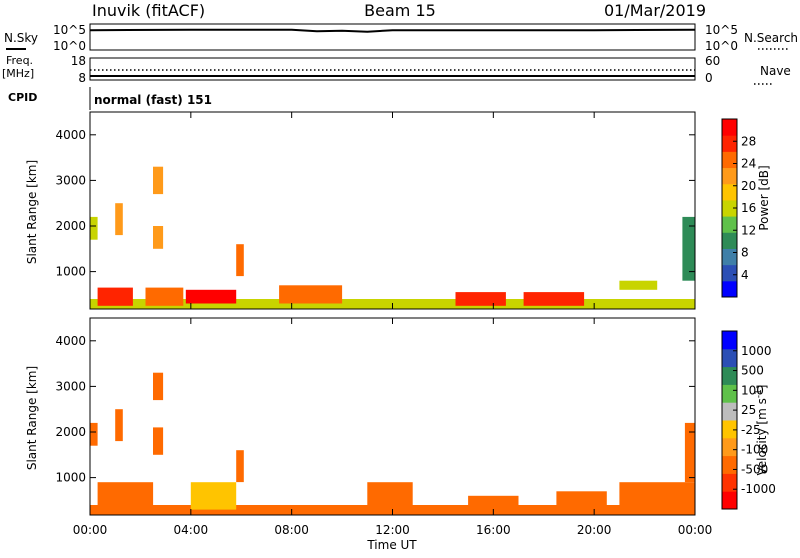 The image size is (800, 558). What do you see at coordinates (752, 371) in the screenshot?
I see `colorbar-tick-label: 500` at bounding box center [752, 371].